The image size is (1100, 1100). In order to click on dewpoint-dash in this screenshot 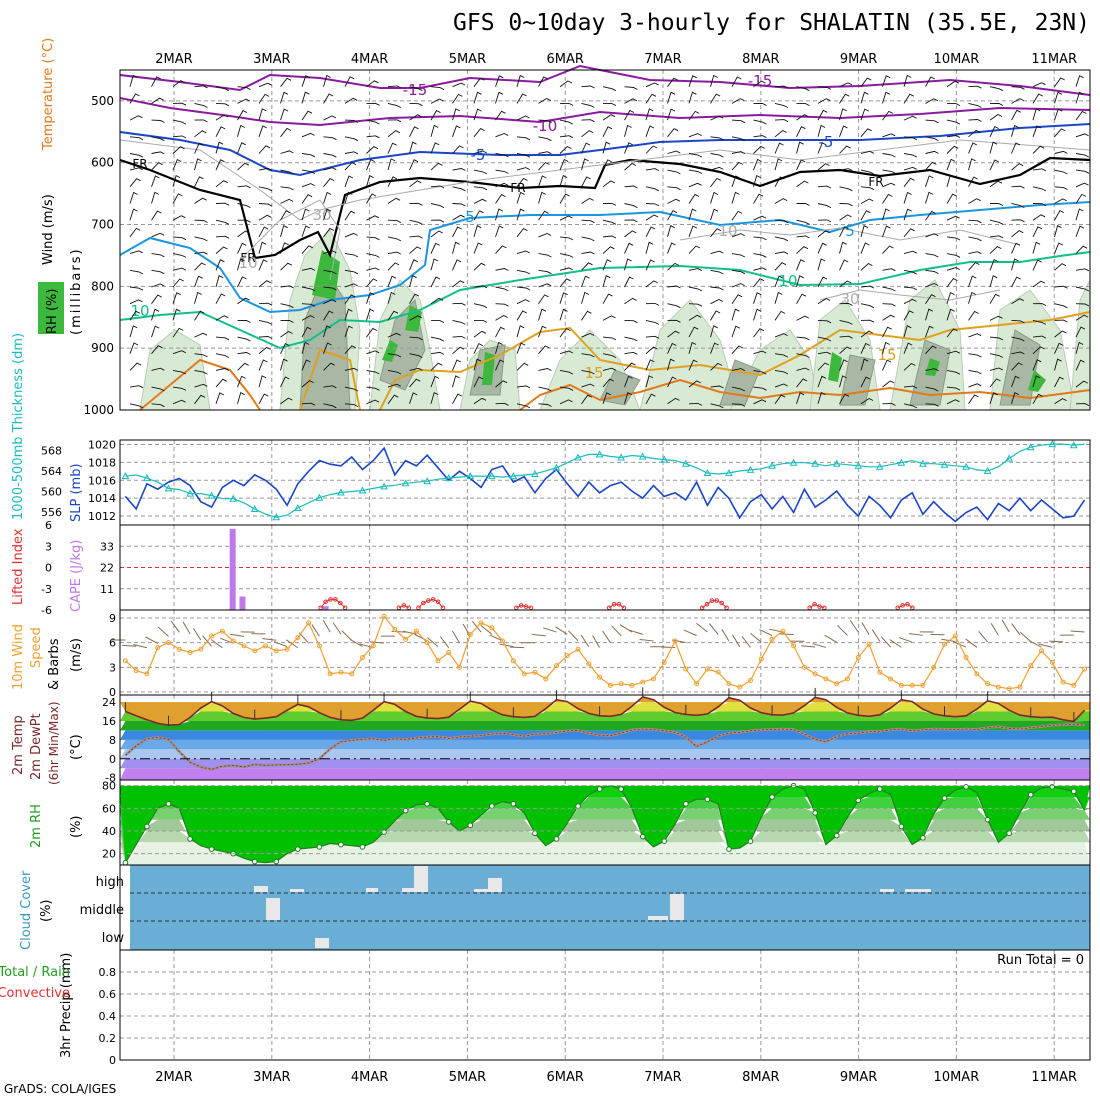, I will do `click(605, 746)`.